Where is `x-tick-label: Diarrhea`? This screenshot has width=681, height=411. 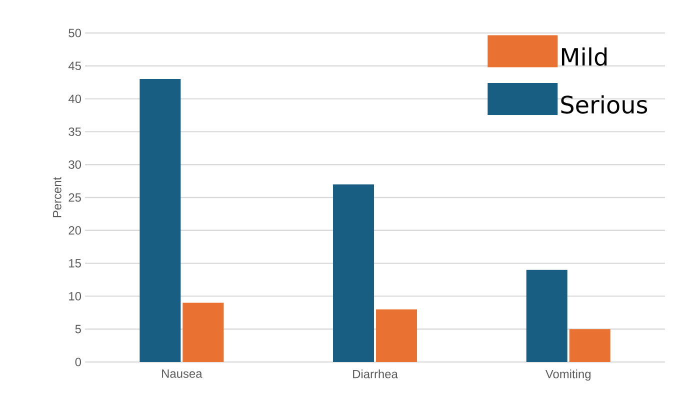 x-tick-label: Diarrhea is located at coordinates (375, 374).